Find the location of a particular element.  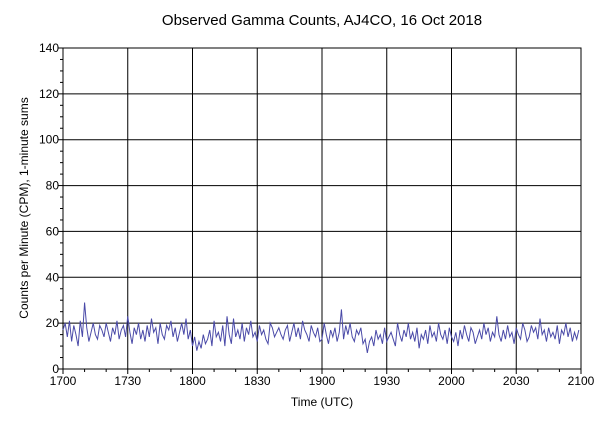

y-tick-label: 60 is located at coordinates (53, 231).